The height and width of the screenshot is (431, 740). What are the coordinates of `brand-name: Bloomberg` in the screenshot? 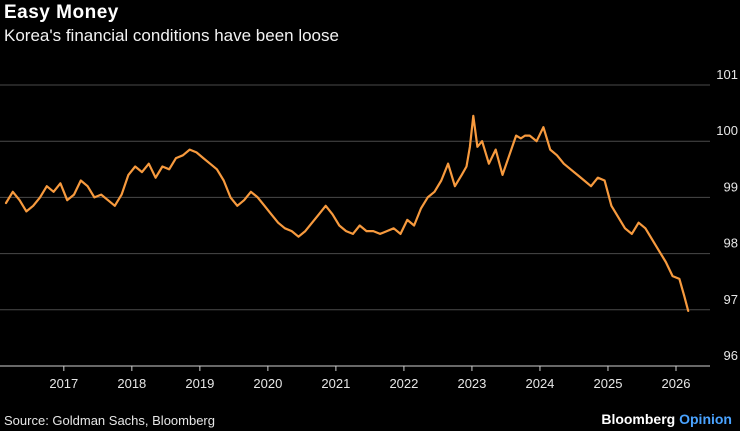 It's located at (638, 419).